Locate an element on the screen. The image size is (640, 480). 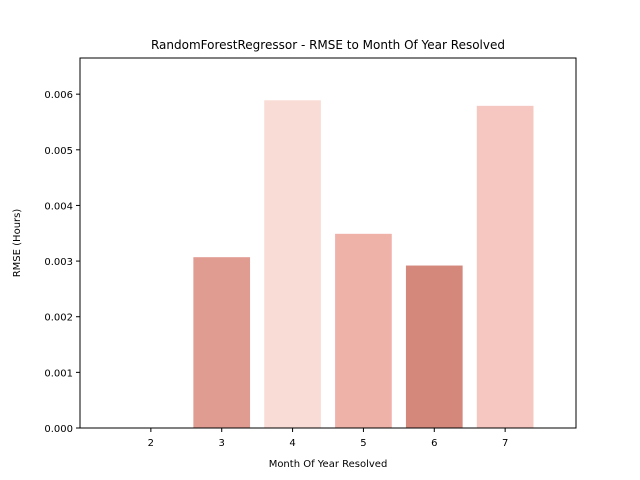
y-tick-label: 0.002 is located at coordinates (58, 318).